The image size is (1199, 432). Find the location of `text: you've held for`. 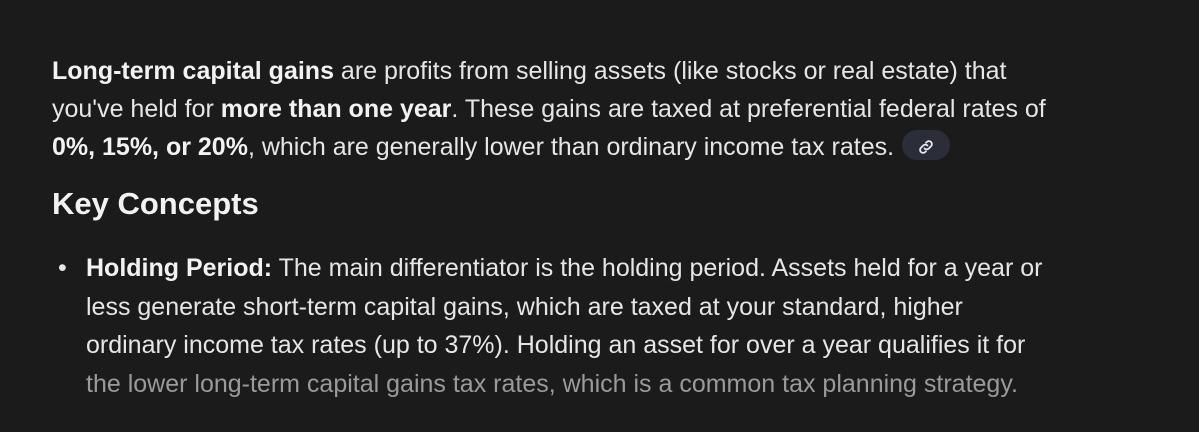

text: you've held for is located at coordinates (136, 109).